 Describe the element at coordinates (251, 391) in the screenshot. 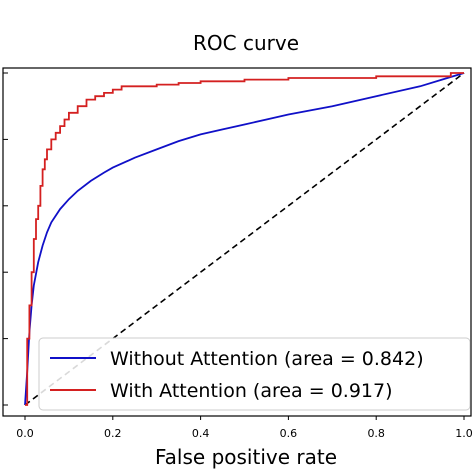

I see `legend-label-with-attention: With Attention (area = 0.917)` at that location.